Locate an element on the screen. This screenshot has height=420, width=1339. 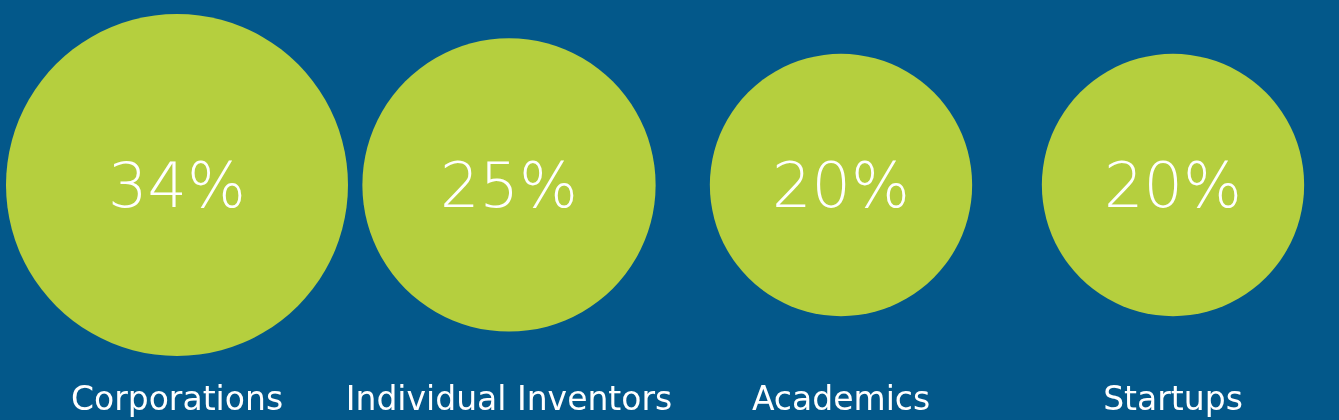
data-label: 34% is located at coordinates (177, 185).